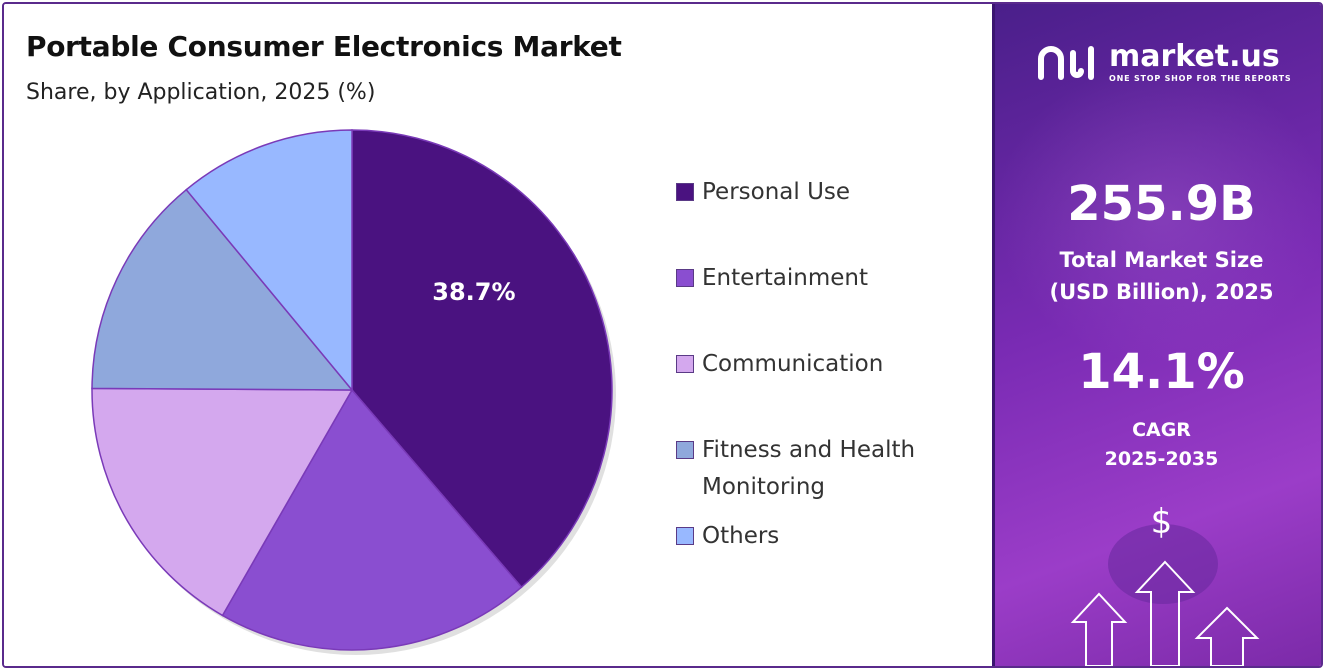 This screenshot has height=670, width=1325. I want to click on cagr-period: 2025-2035, so click(1161, 459).